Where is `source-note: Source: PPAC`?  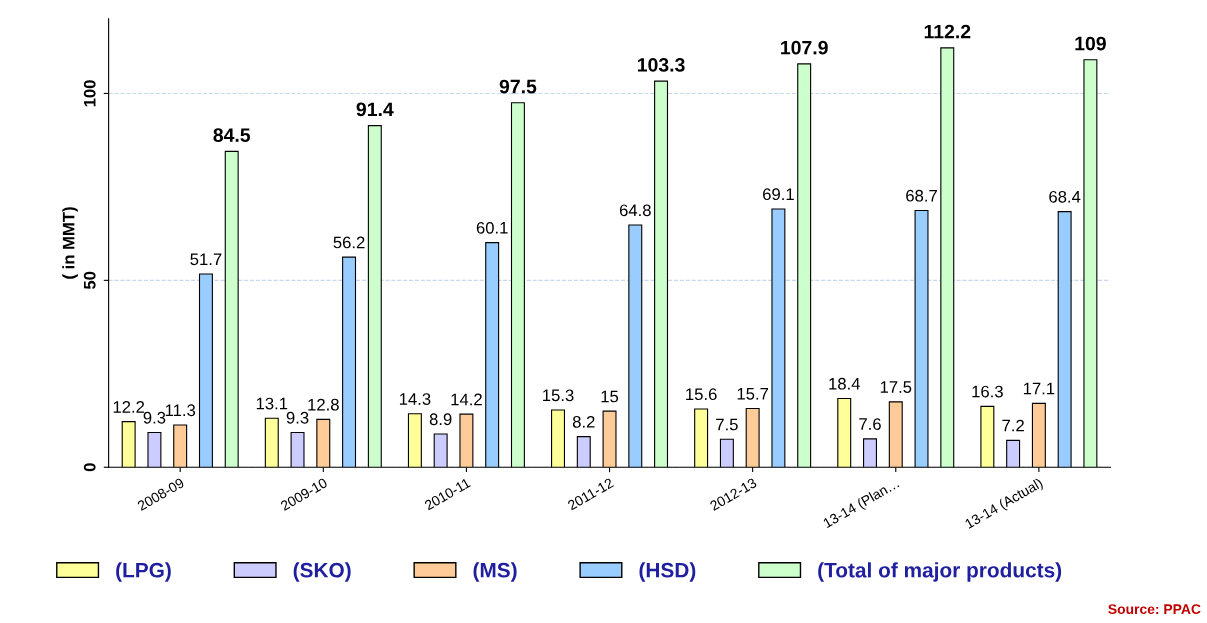
source-note: Source: PPAC is located at coordinates (1154, 609).